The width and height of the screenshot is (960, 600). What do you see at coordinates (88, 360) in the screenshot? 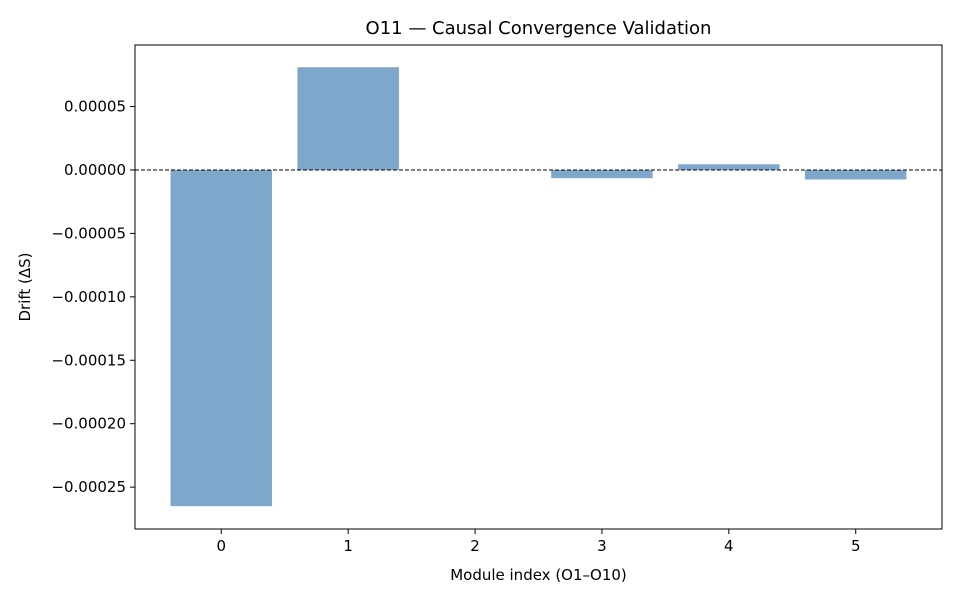
I see `y-tick-label: −0.00015` at bounding box center [88, 360].